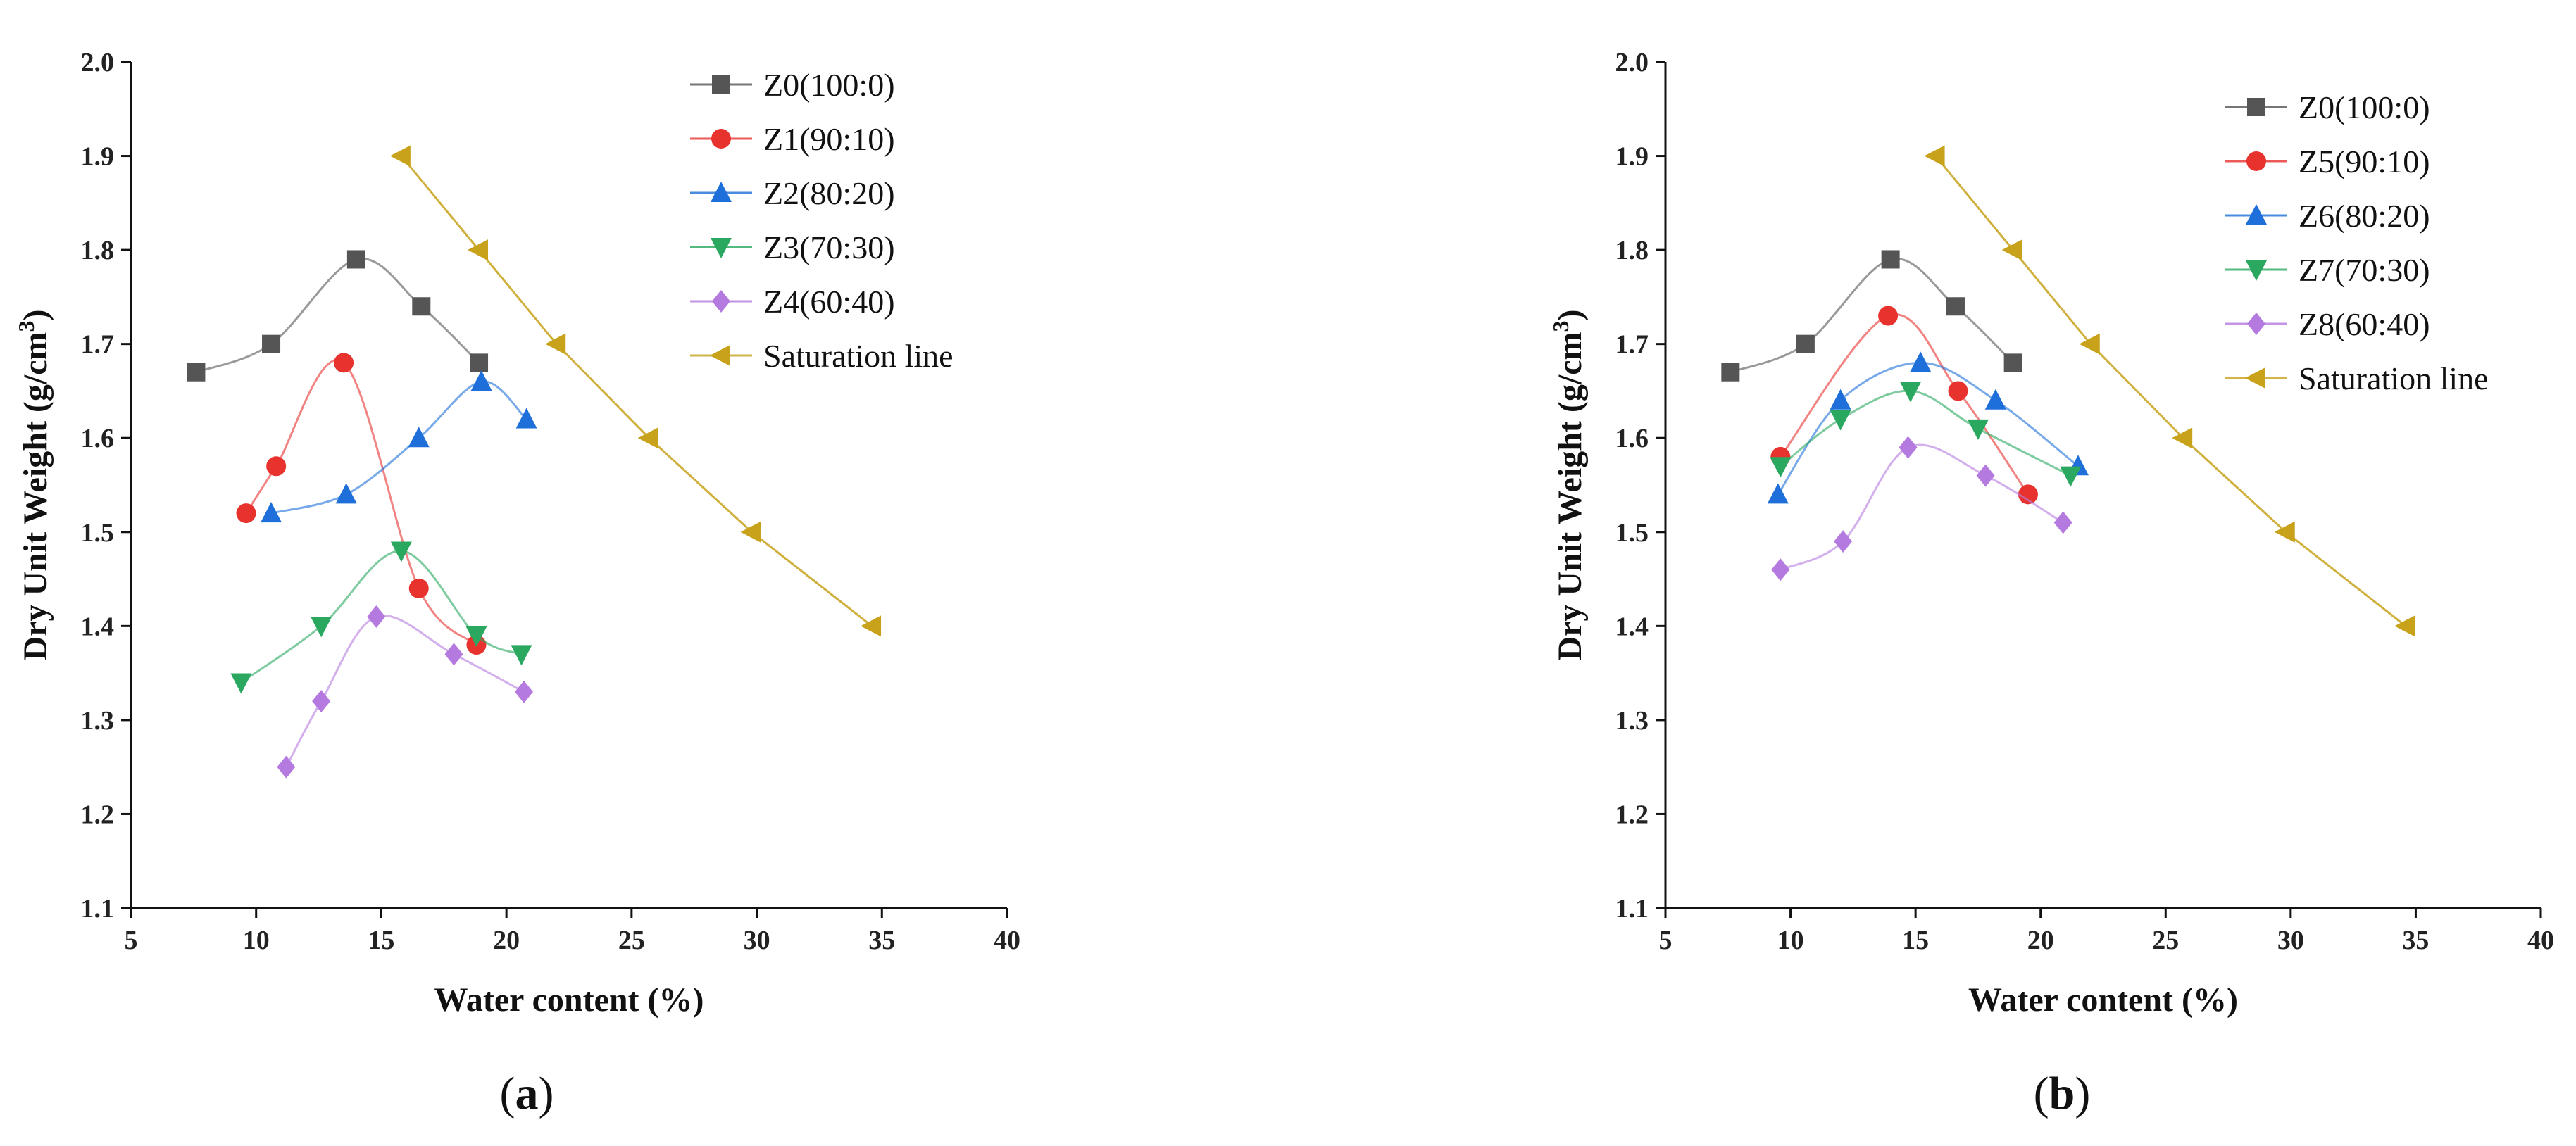  What do you see at coordinates (2327, 270) in the screenshot?
I see `panel-b-legend-item: Z7(70:30)` at bounding box center [2327, 270].